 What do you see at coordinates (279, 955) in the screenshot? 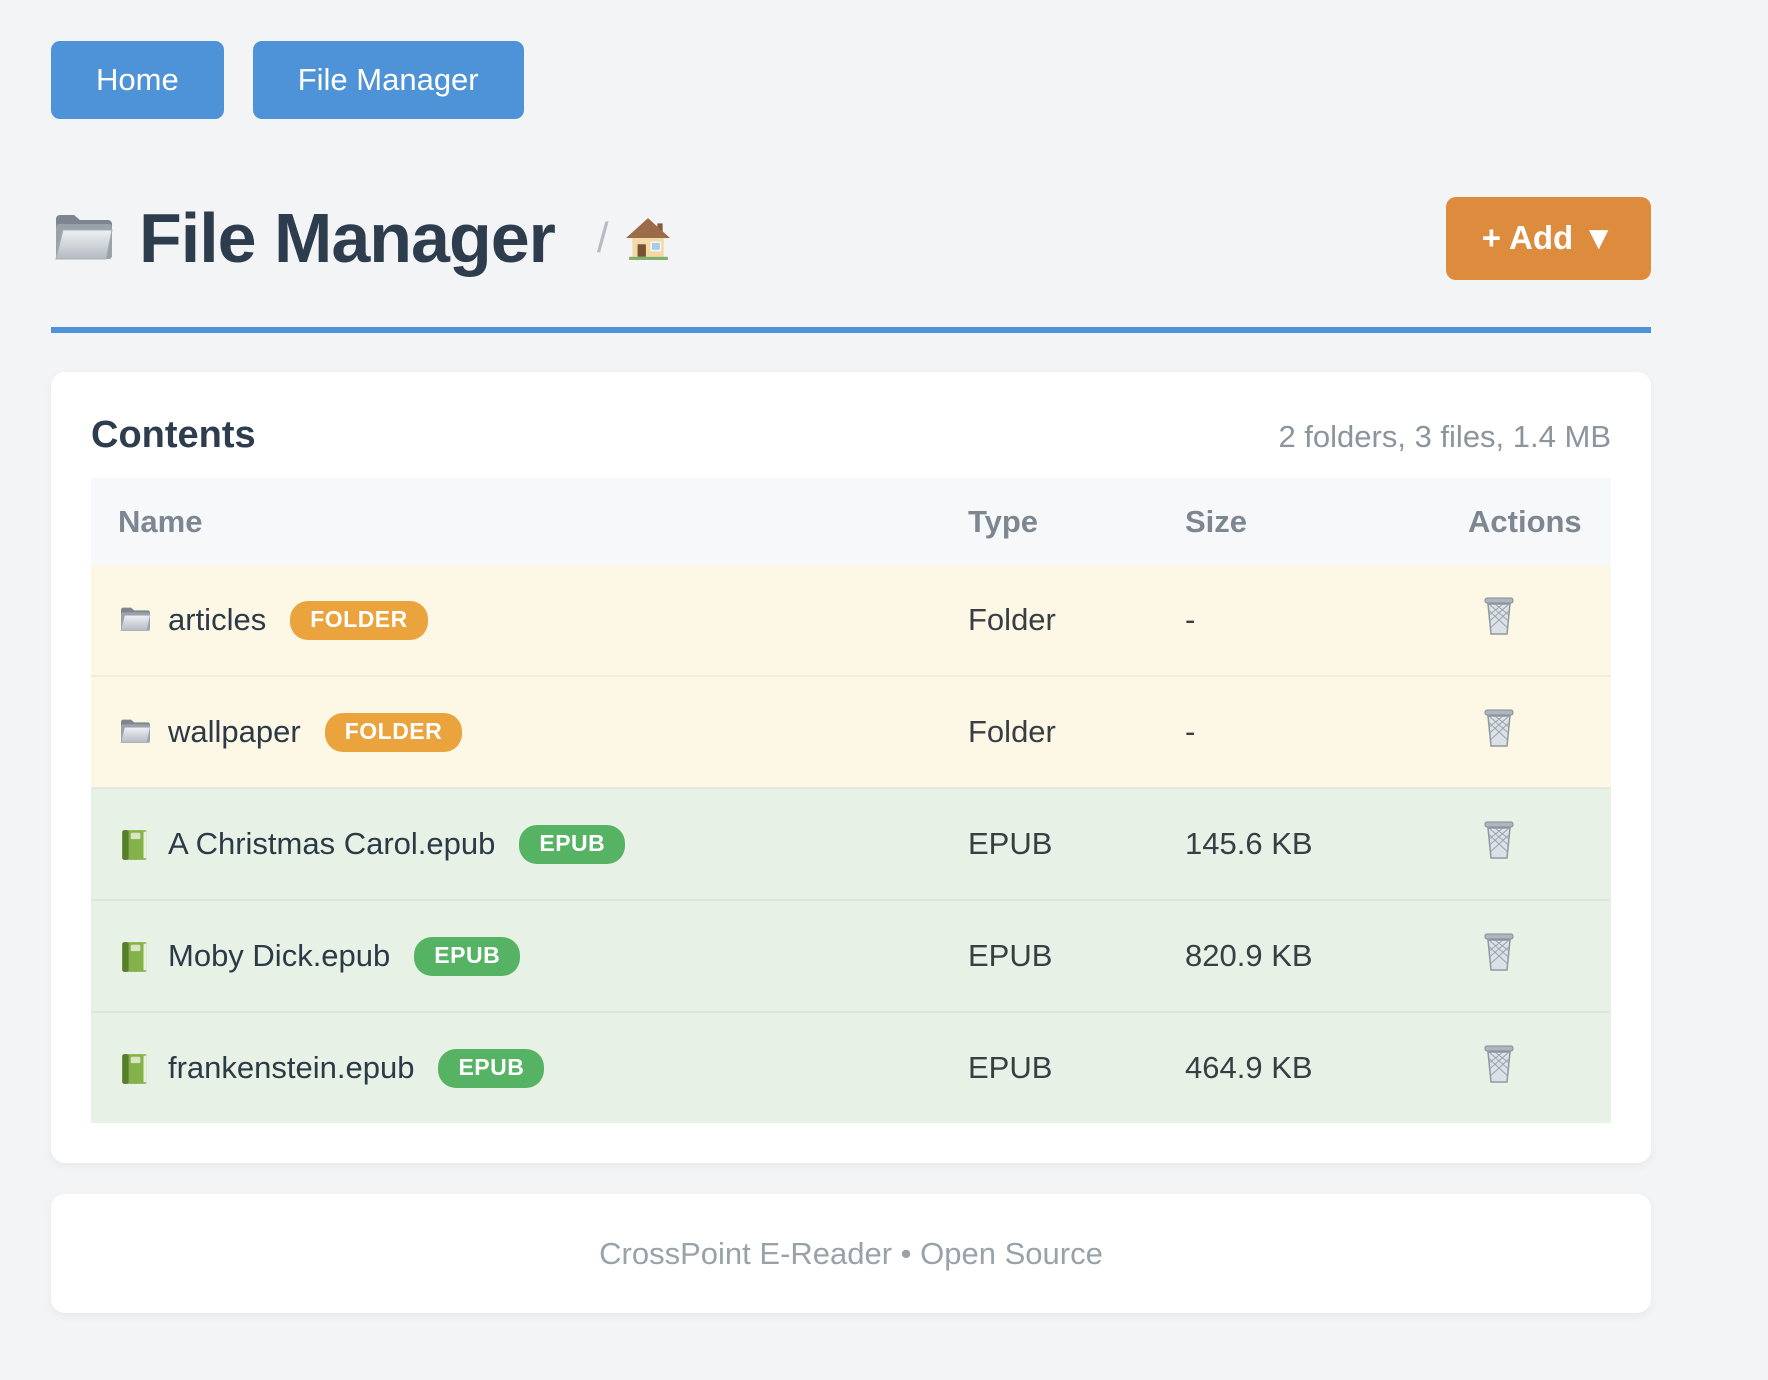
I see `file-name: Moby Dick.epub` at bounding box center [279, 955].